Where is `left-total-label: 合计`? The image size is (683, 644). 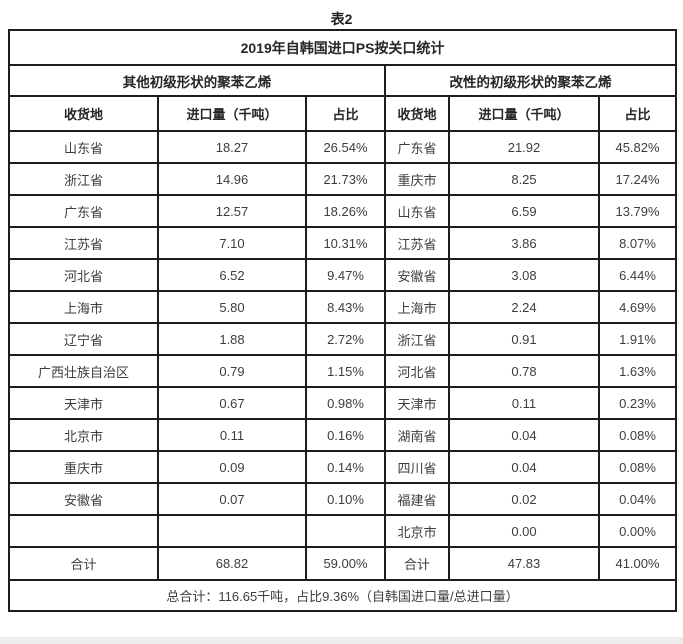 left-total-label: 合计 is located at coordinates (83, 563).